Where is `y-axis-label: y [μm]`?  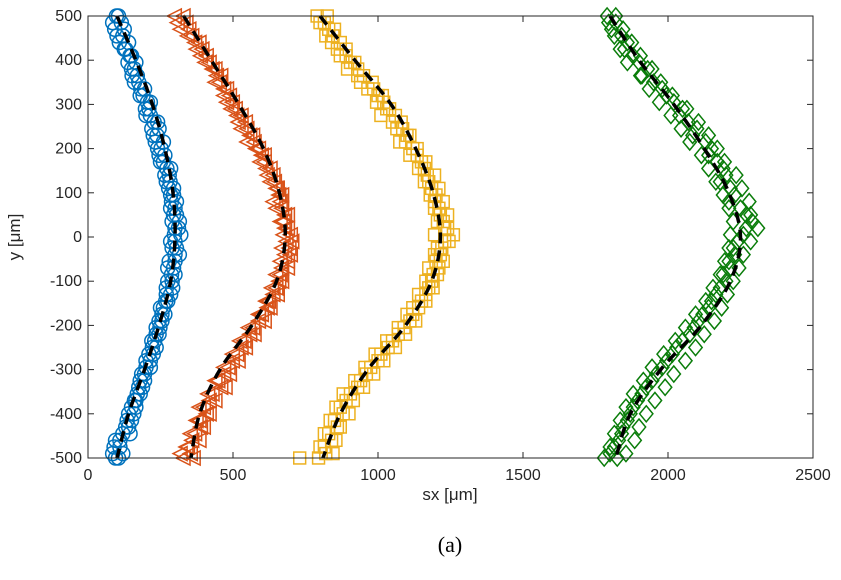
y-axis-label: y [μm] is located at coordinates (14, 237).